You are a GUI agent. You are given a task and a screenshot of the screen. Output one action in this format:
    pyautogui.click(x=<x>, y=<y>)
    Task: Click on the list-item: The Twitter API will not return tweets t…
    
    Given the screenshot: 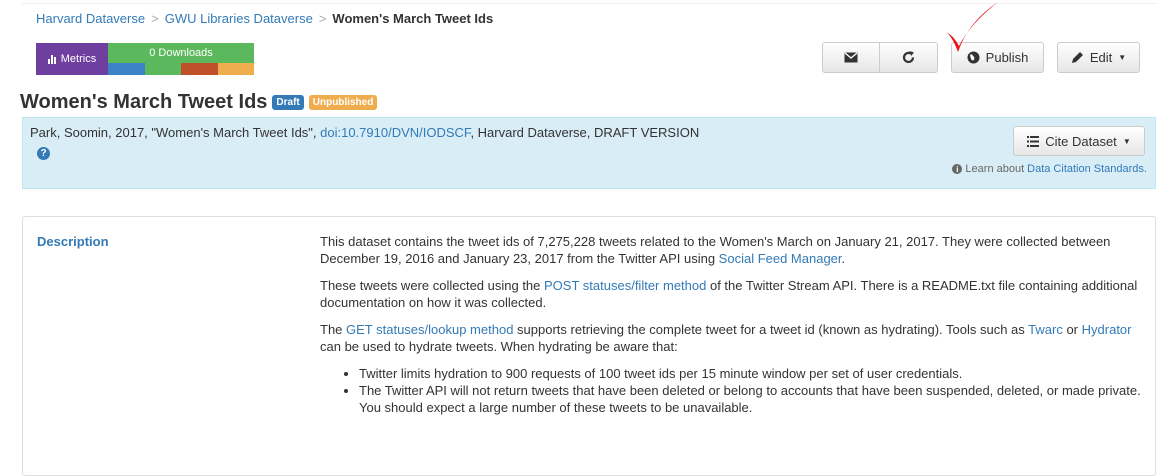 What is the action you would take?
    pyautogui.click(x=751, y=399)
    